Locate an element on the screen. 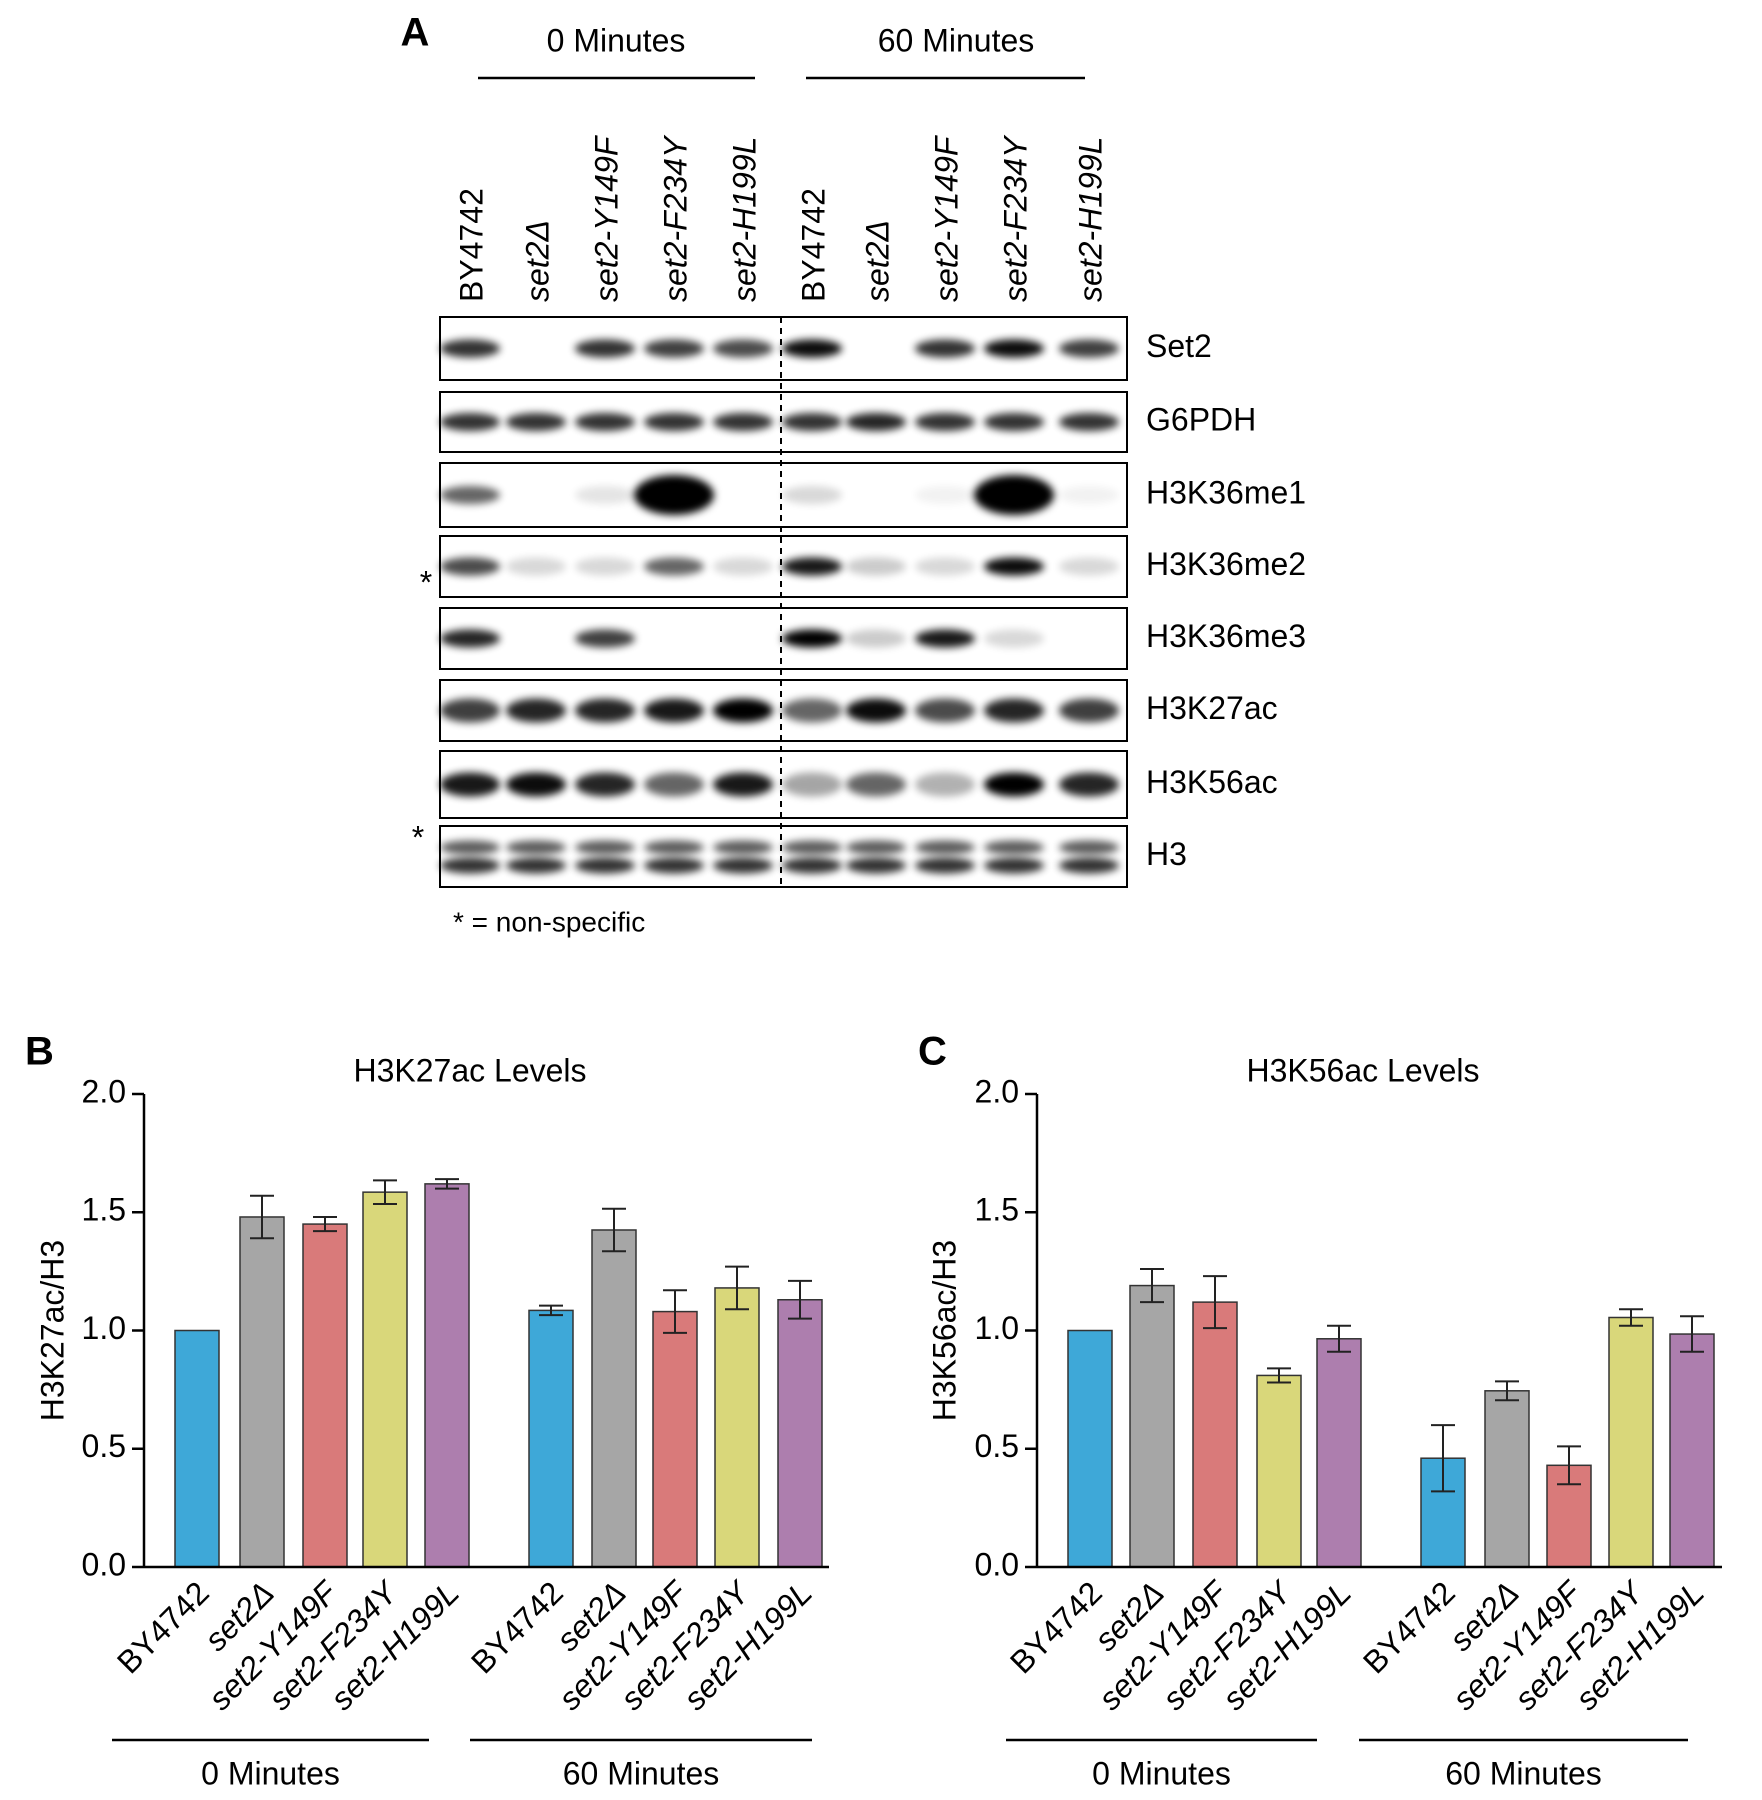 This screenshot has width=1762, height=1800. chart-title: H3K27ac Levels is located at coordinates (469, 1070).